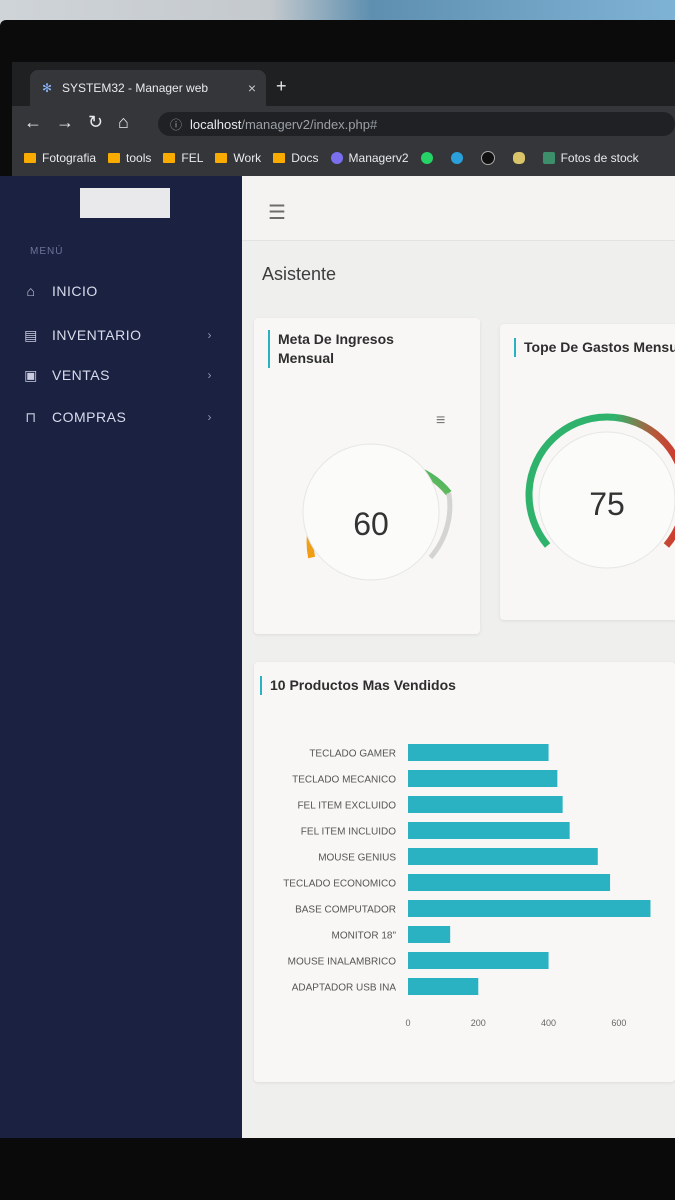 This screenshot has width=675, height=1200. I want to click on bookmark-fel: FEL, so click(183, 158).